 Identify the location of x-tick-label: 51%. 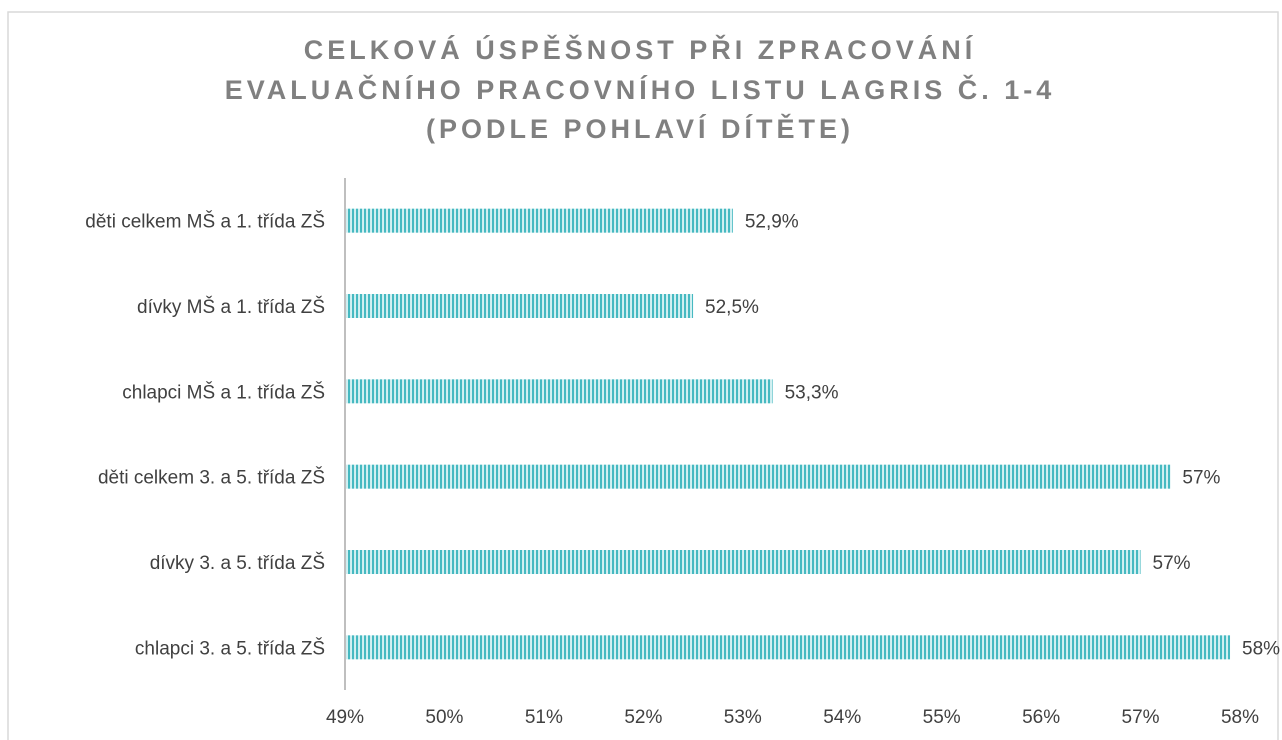
(544, 717).